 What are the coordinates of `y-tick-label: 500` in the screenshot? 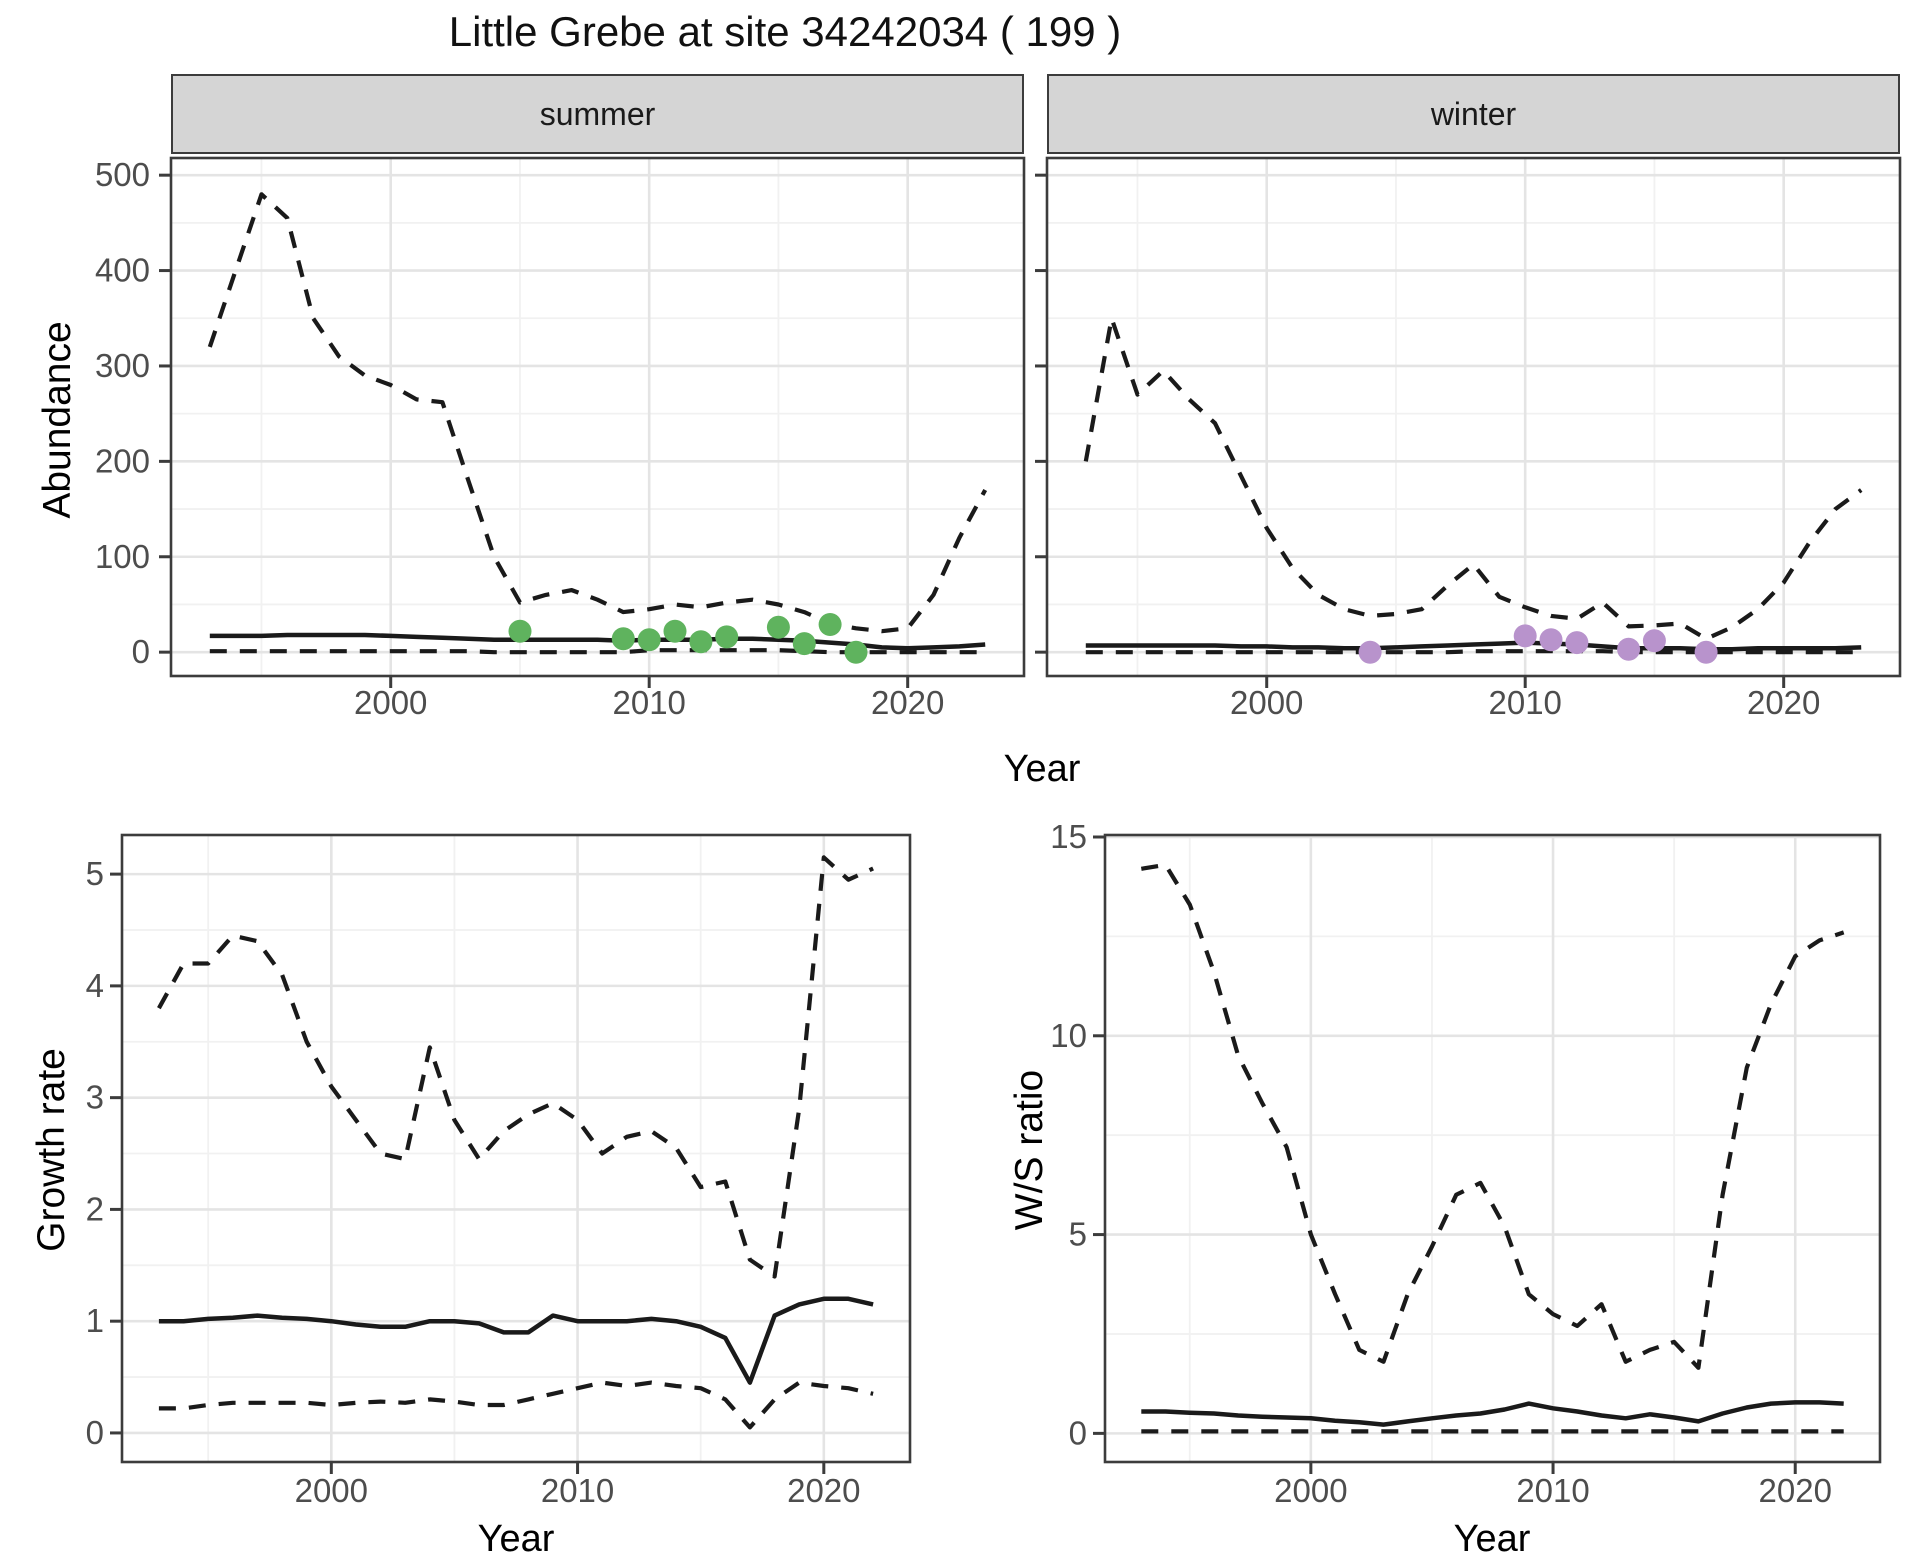 It's located at (122, 174).